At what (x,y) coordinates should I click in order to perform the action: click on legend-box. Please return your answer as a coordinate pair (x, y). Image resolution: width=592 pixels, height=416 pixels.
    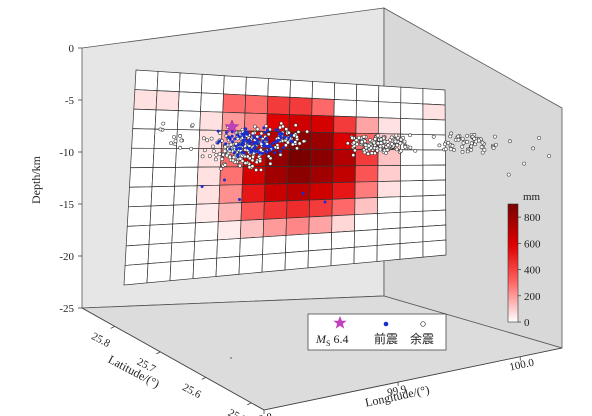
    Looking at the image, I should click on (377, 332).